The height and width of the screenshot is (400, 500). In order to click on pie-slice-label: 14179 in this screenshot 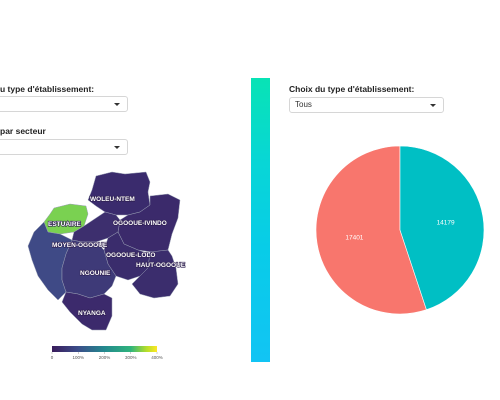, I will do `click(446, 223)`.